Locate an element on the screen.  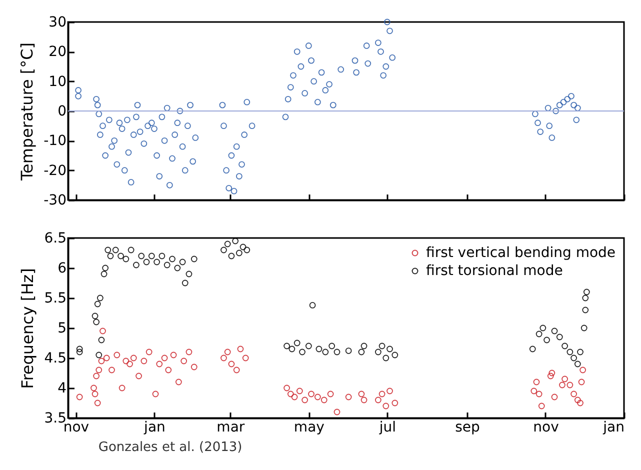
y-tick-label: -30 is located at coordinates (55, 200).